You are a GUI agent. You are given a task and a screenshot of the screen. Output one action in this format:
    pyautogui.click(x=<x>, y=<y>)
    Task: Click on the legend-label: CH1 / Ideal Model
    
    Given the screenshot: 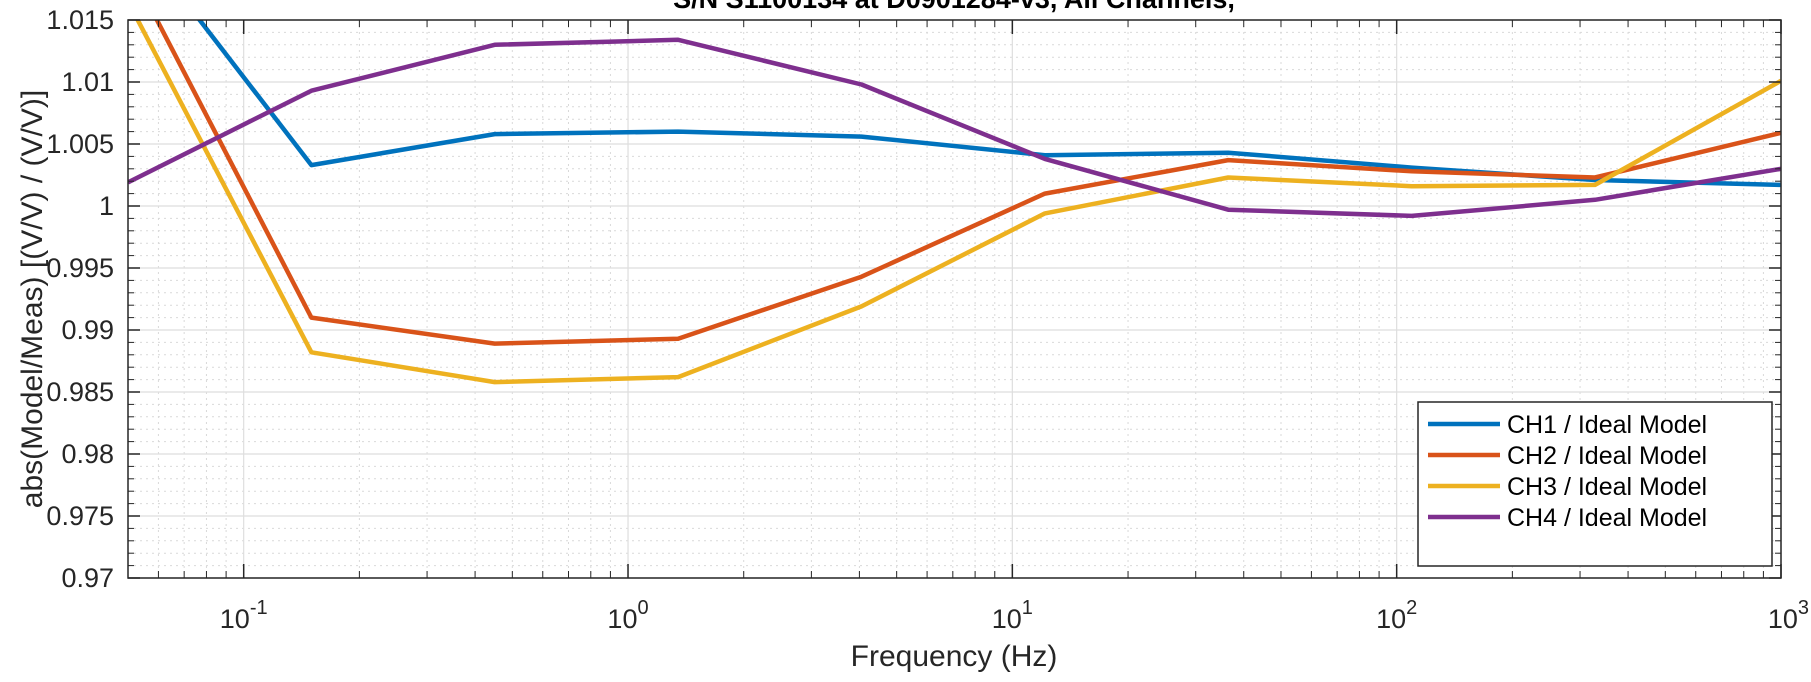 What is the action you would take?
    pyautogui.click(x=1607, y=425)
    